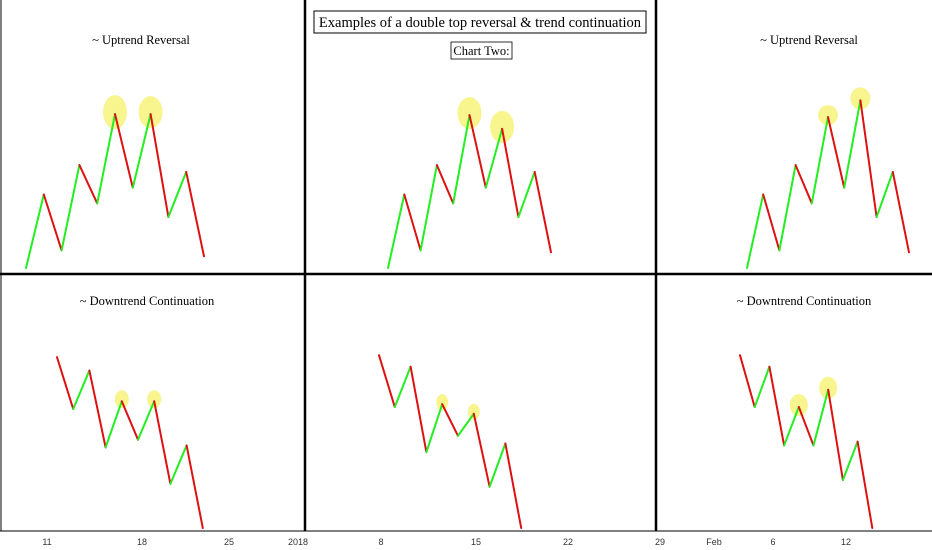 This screenshot has height=550, width=932. Describe the element at coordinates (809, 40) in the screenshot. I see `panel-title-top-right: ~ Uptrend Reversal` at that location.